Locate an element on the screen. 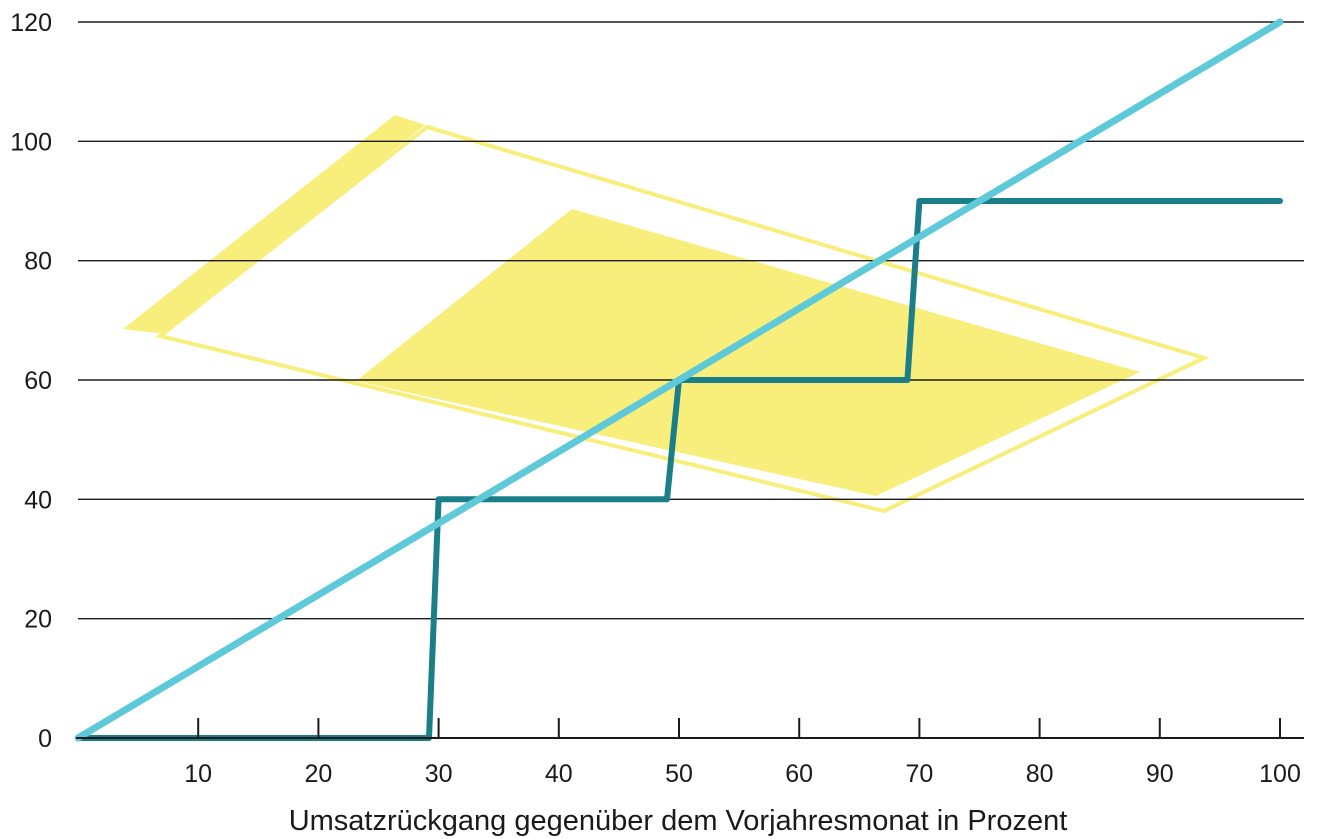 This screenshot has height=839, width=1317. x-tick-label-60: 60 is located at coordinates (799, 774).